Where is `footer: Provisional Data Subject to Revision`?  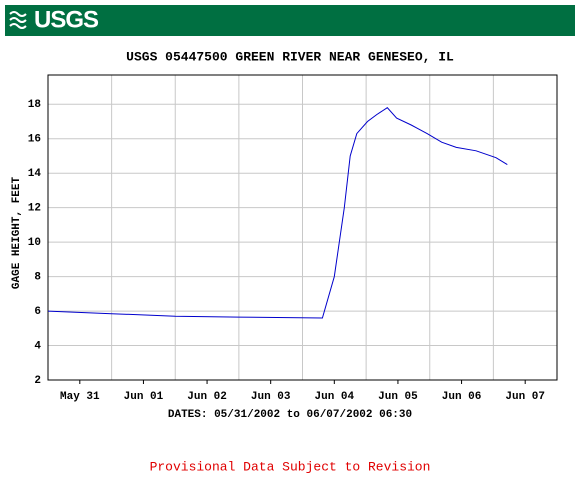
footer: Provisional Data Subject to Revision is located at coordinates (290, 466).